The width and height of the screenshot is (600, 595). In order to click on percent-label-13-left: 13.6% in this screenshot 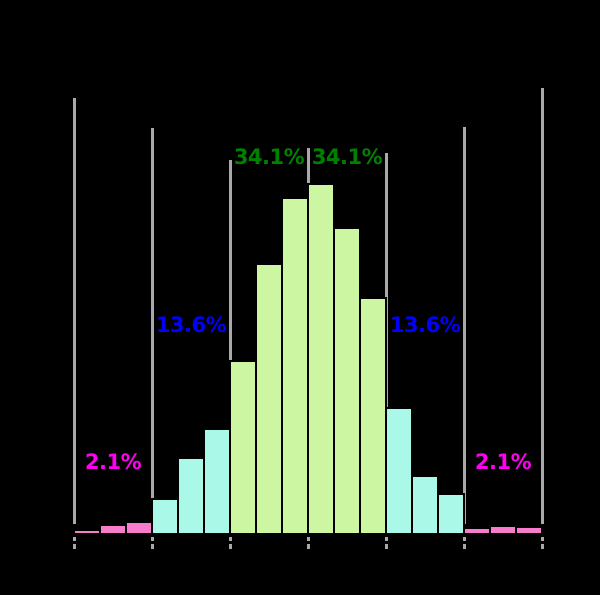, I will do `click(191, 325)`.